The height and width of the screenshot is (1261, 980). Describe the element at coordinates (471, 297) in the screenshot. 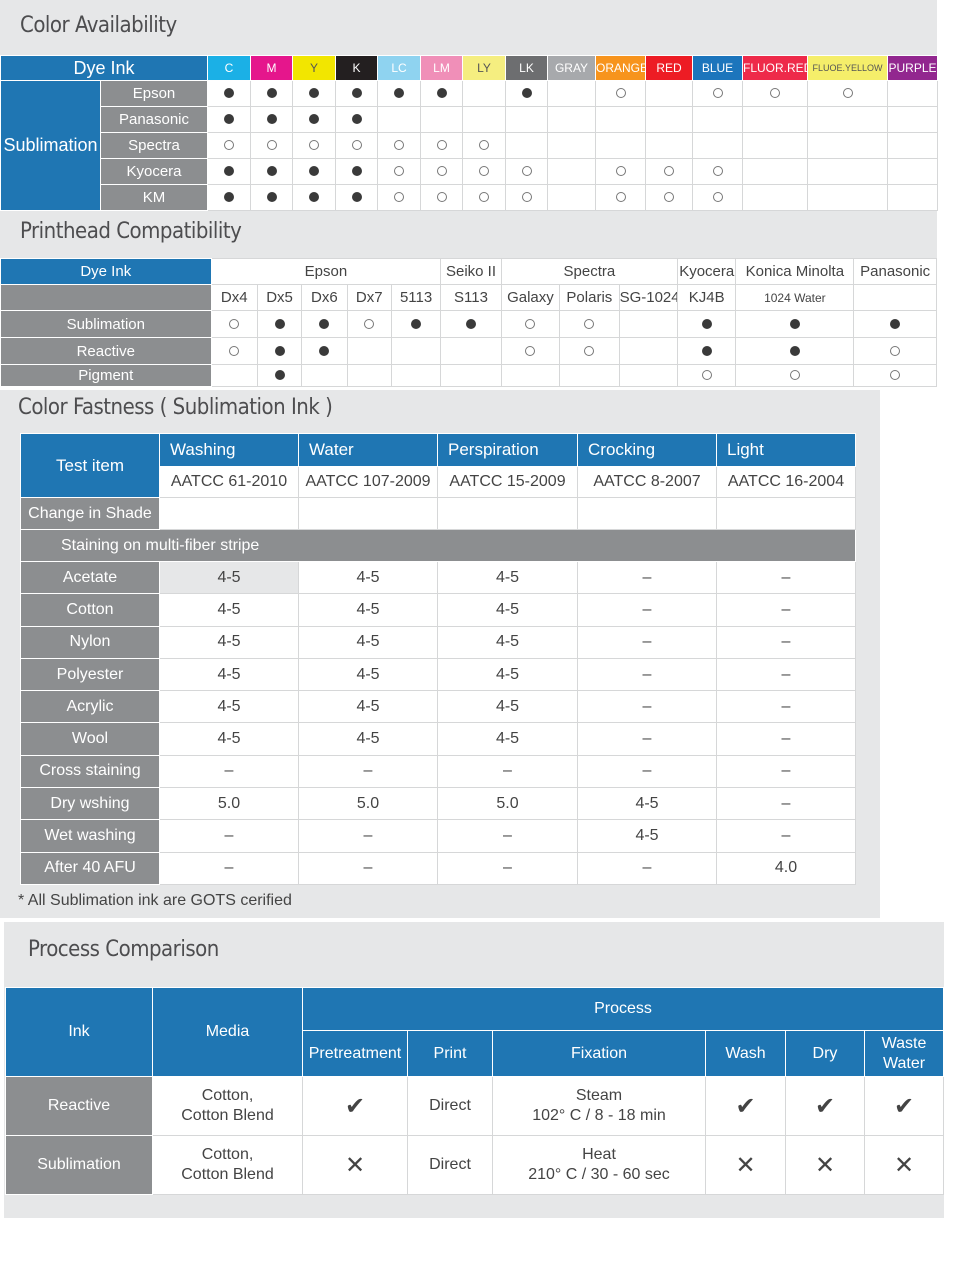

I see `model-header: S113` at that location.